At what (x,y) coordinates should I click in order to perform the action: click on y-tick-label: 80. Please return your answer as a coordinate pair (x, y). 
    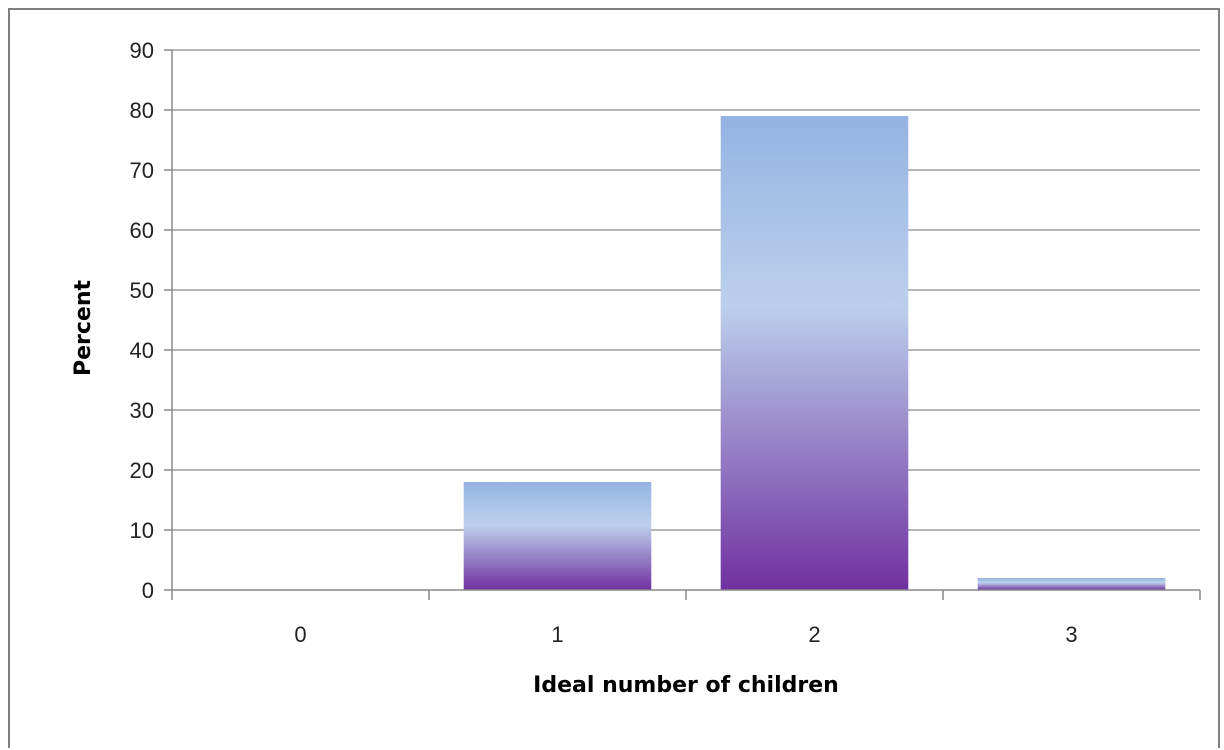
    Looking at the image, I should click on (142, 110).